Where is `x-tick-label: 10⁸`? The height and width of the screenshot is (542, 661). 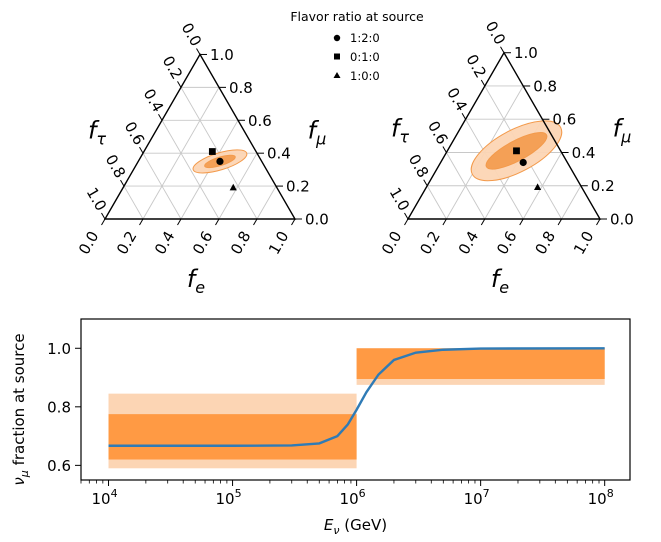 x-tick-label: 10⁸ is located at coordinates (601, 497).